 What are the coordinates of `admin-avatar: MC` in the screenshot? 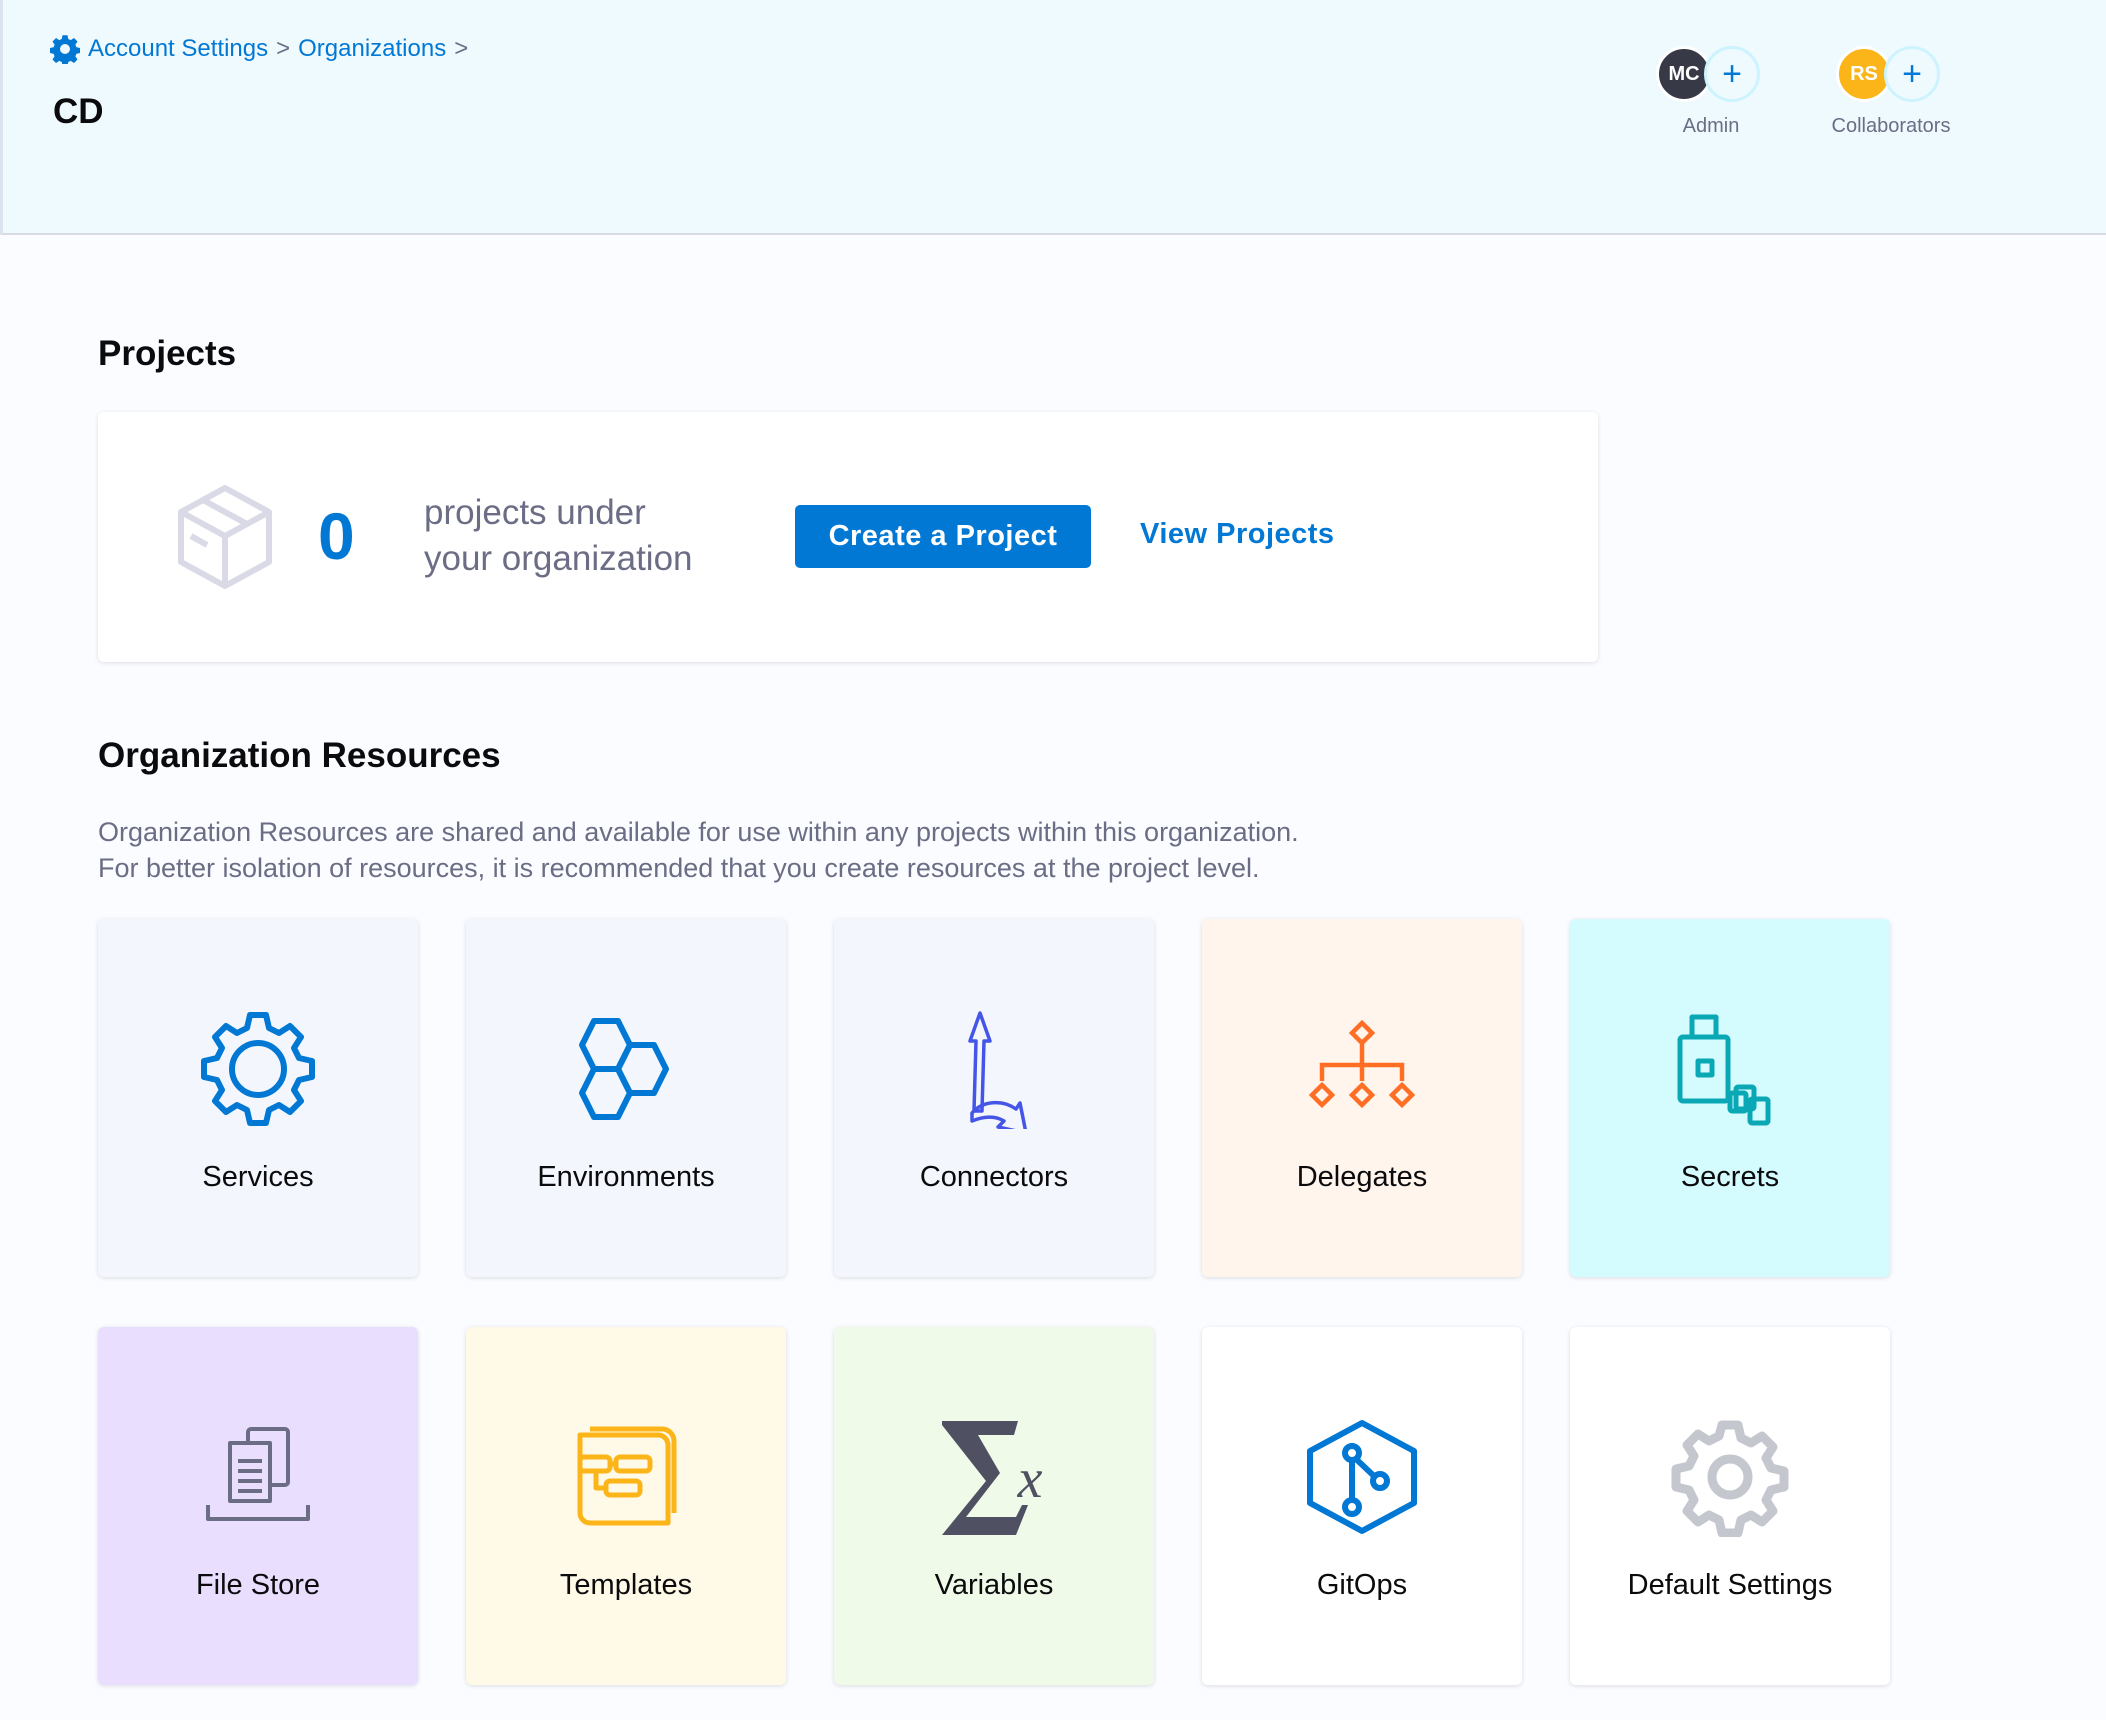 It's located at (1684, 74).